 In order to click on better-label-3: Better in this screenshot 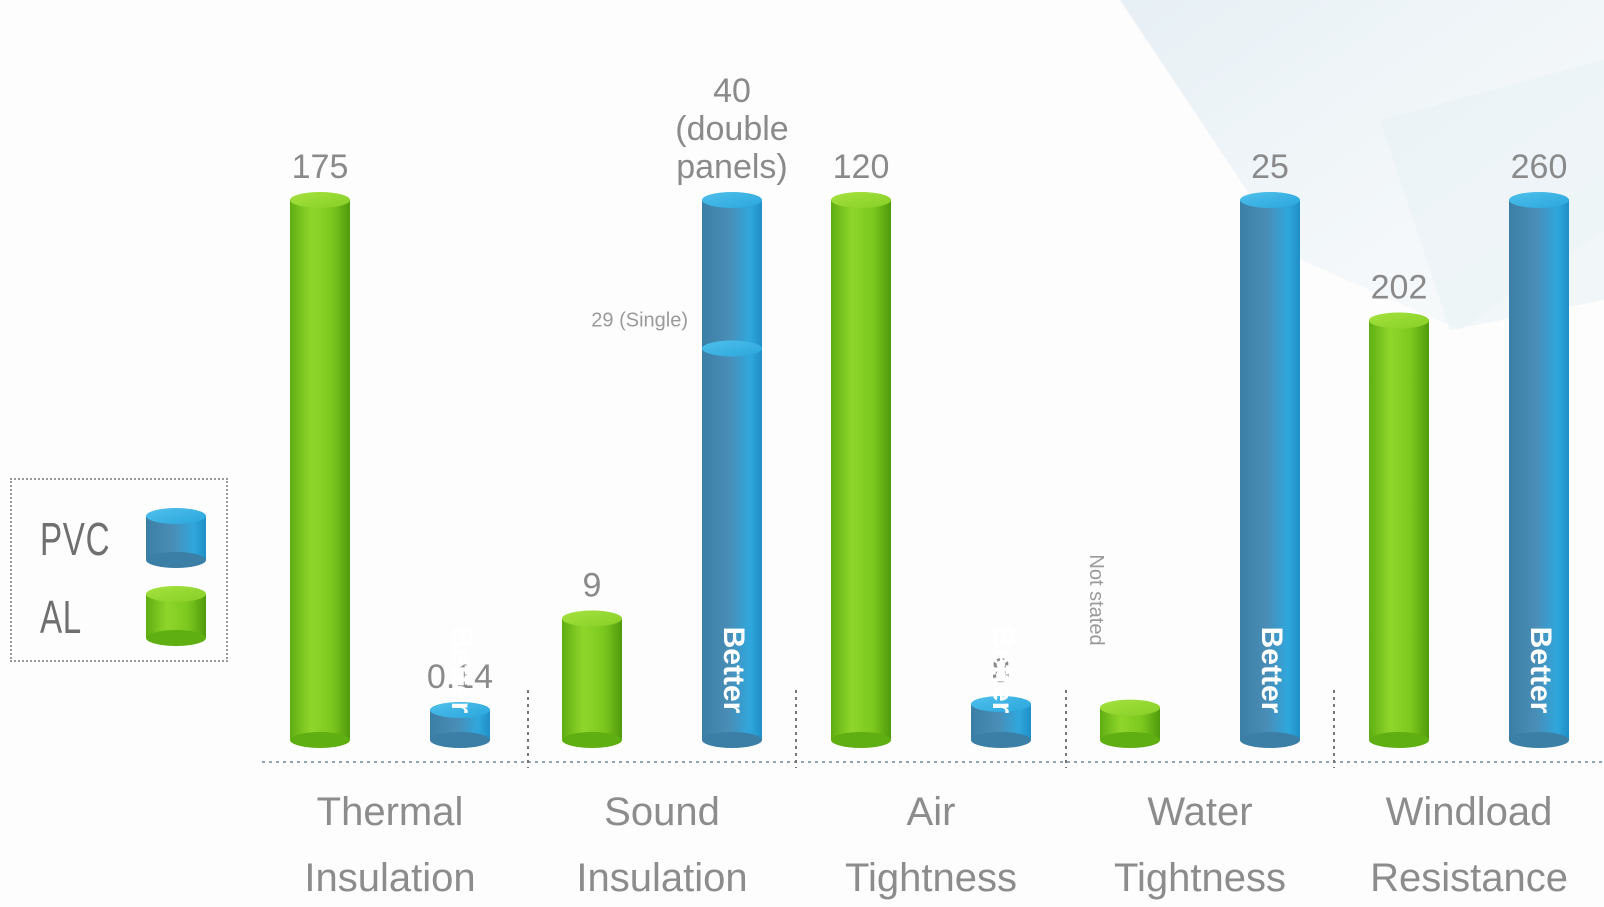, I will do `click(1002, 670)`.